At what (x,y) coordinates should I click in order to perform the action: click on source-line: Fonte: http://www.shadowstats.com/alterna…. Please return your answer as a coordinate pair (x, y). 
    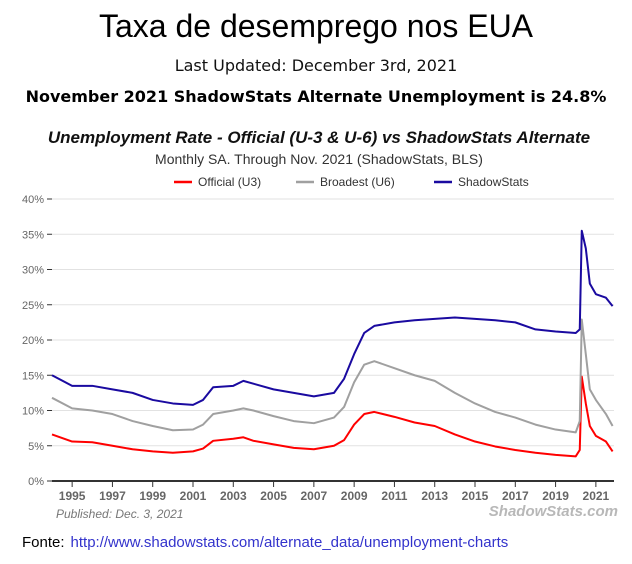
    Looking at the image, I should click on (265, 542).